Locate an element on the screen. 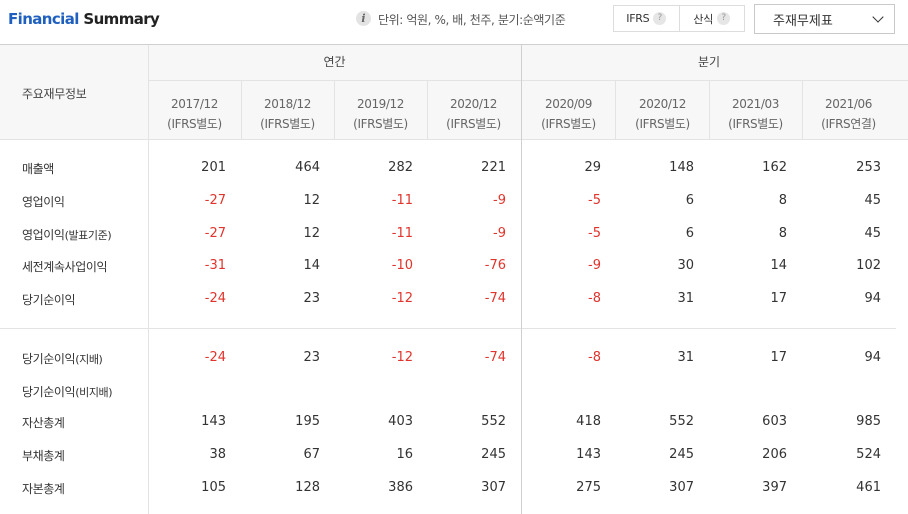 The height and width of the screenshot is (514, 908). row-label: 당기순이익(비지배) is located at coordinates (67, 391).